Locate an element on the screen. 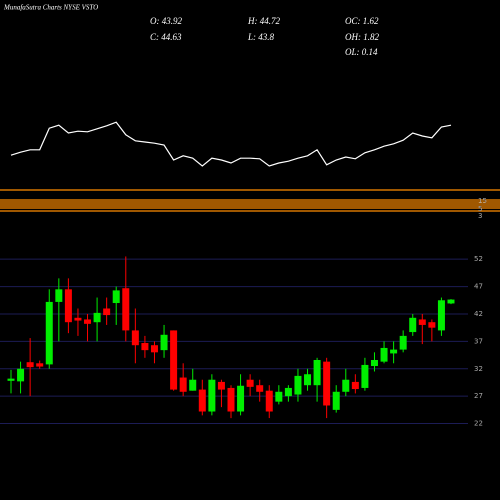 The image size is (500, 500). y-tick-label: 42 is located at coordinates (478, 314).